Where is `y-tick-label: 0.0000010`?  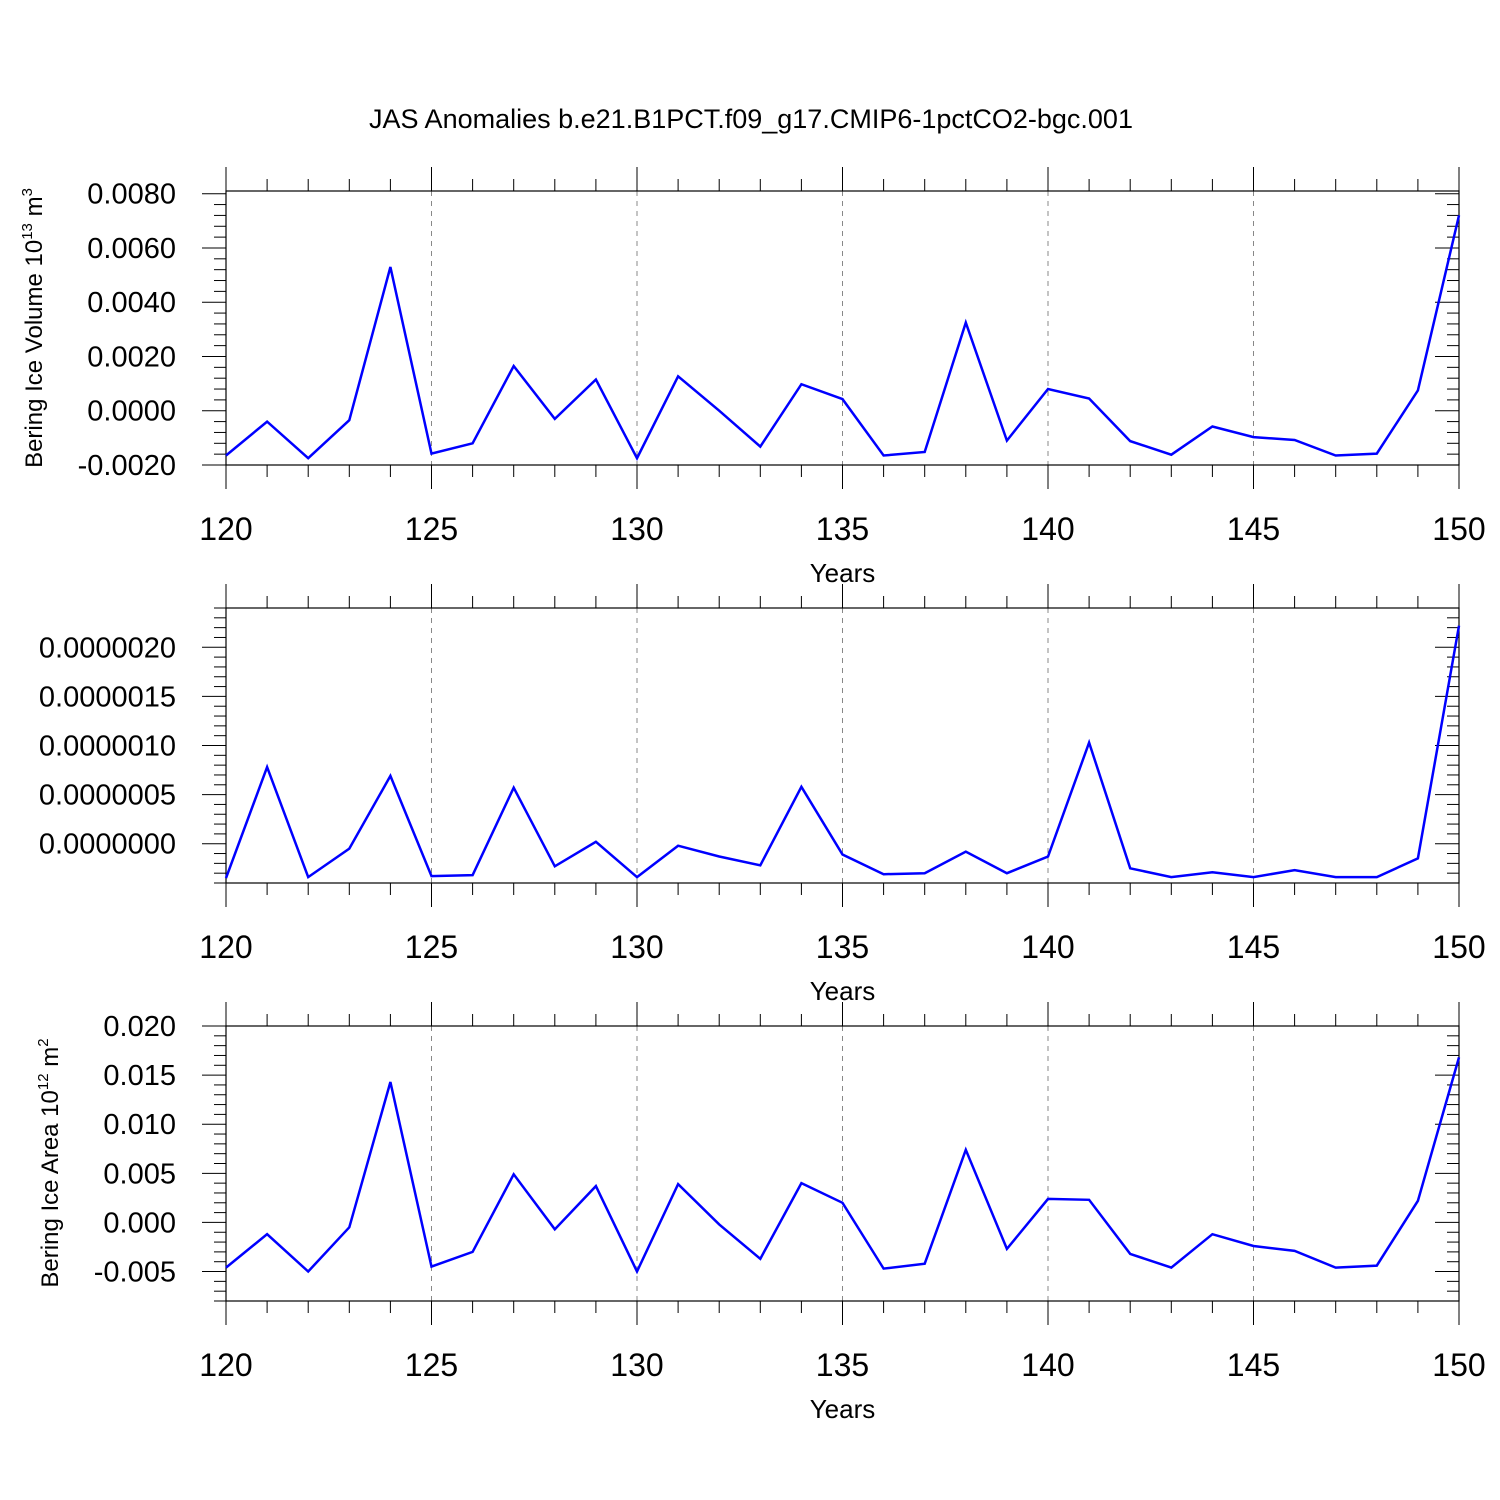 y-tick-label: 0.0000010 is located at coordinates (107, 747).